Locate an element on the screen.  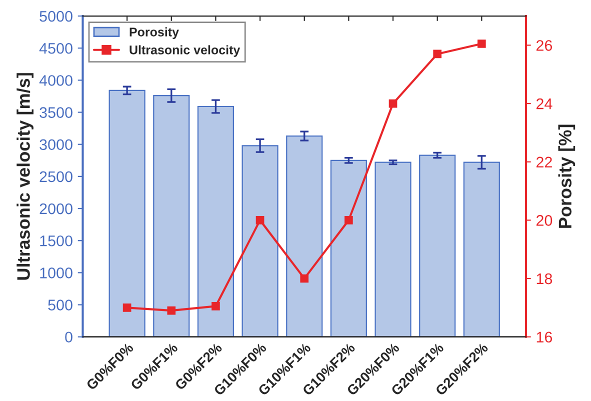
y-tick-label: 3500 is located at coordinates (56, 112).